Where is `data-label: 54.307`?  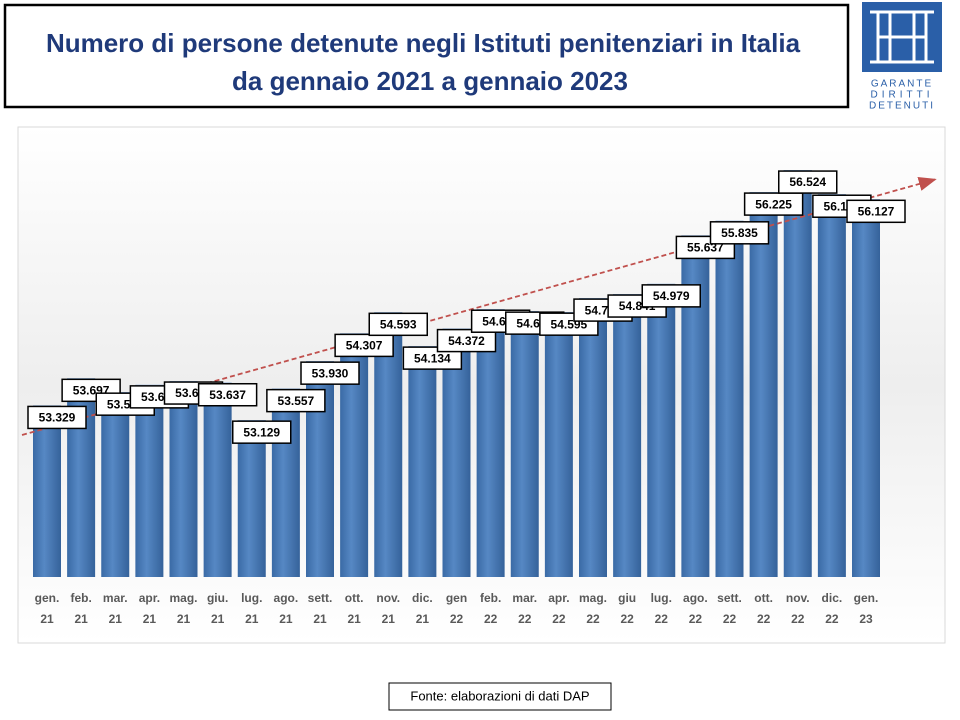 data-label: 54.307 is located at coordinates (364, 346).